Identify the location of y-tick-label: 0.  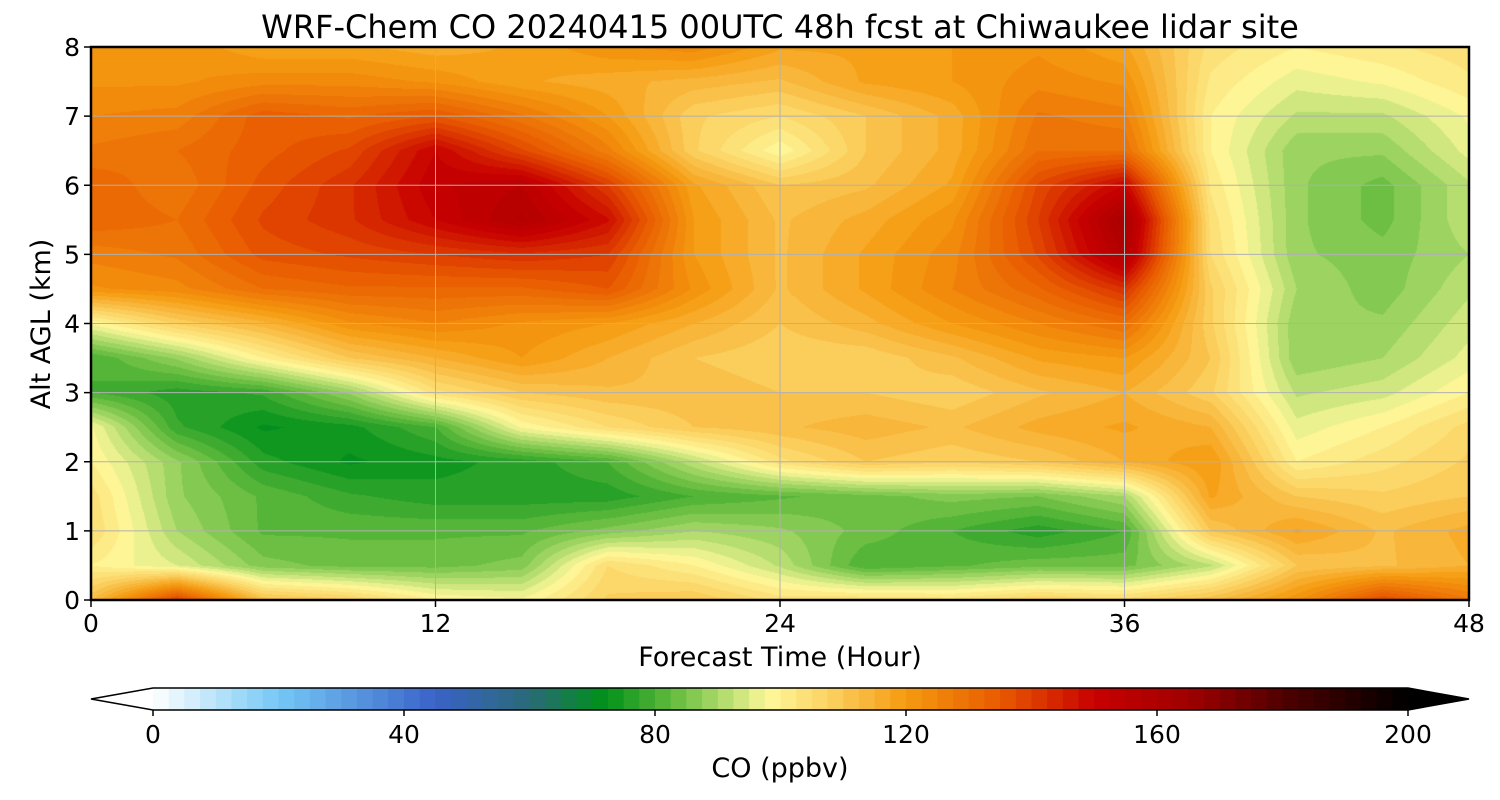
(72, 600).